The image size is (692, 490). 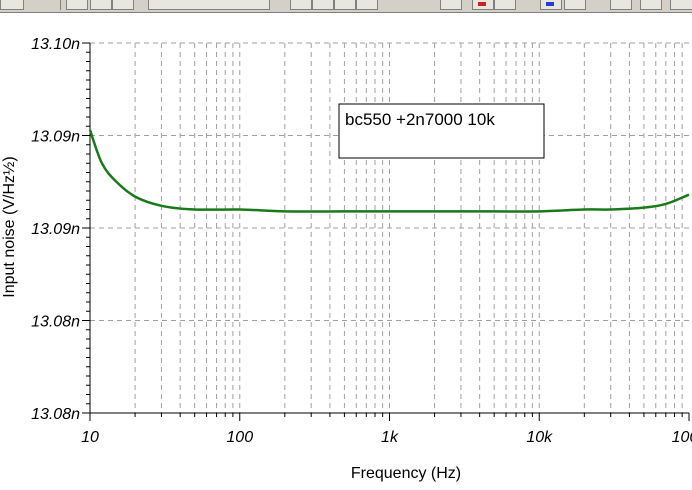 What do you see at coordinates (682, 437) in the screenshot?
I see `x-tick-label: 100k` at bounding box center [682, 437].